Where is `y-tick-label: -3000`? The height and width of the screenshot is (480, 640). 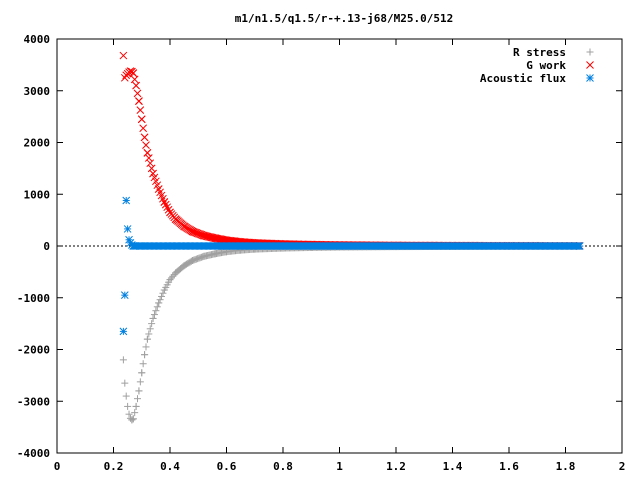
y-tick-label: -3000 is located at coordinates (33, 401).